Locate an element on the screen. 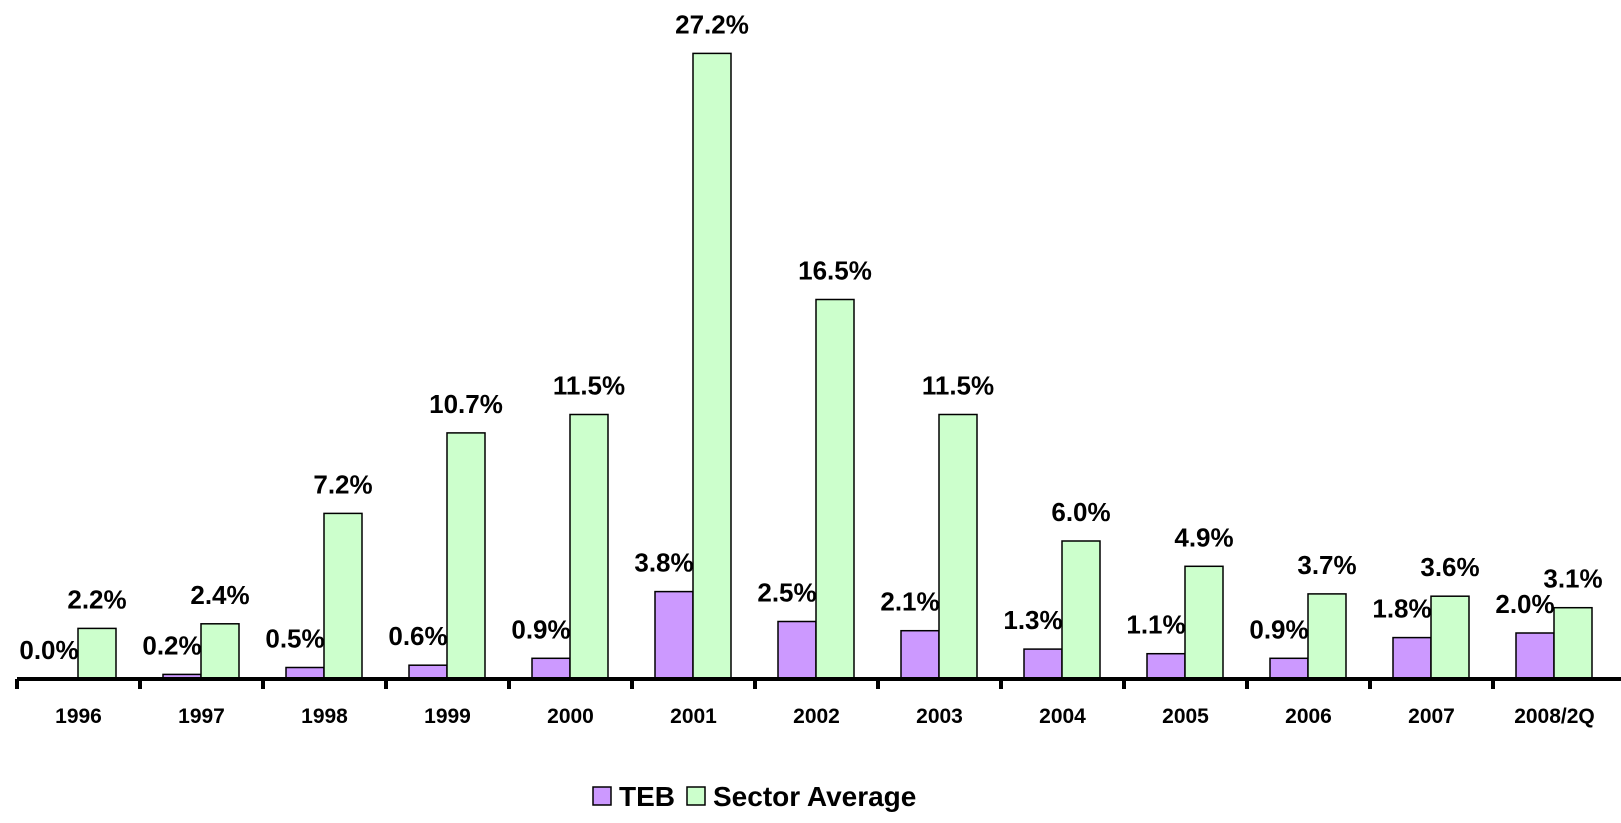 Image resolution: width=1621 pixels, height=823 pixels. value-label: 3.8% is located at coordinates (663, 563).